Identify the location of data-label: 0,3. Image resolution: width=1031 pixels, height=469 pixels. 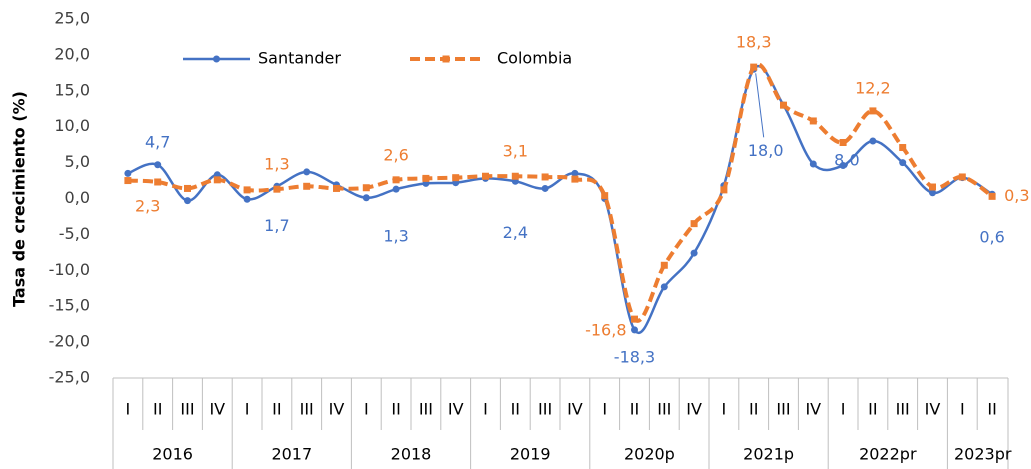
(1016, 195).